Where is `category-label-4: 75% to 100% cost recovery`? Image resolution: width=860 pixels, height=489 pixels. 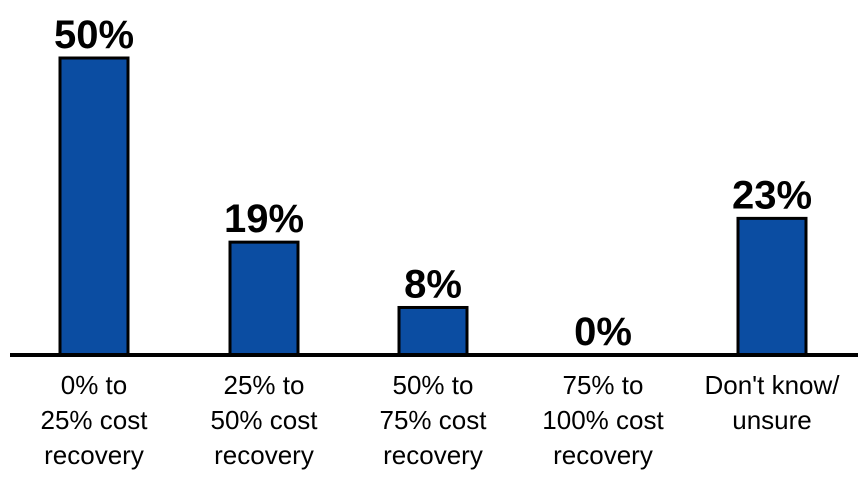
category-label-4: 75% to 100% cost recovery is located at coordinates (603, 420).